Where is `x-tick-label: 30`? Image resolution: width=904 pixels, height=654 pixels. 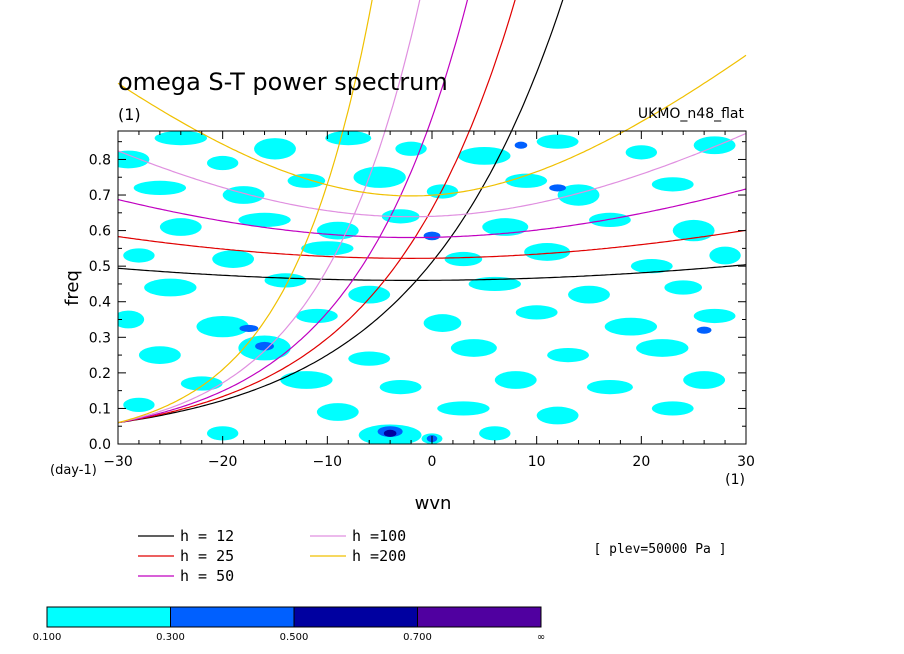 x-tick-label: 30 is located at coordinates (746, 462).